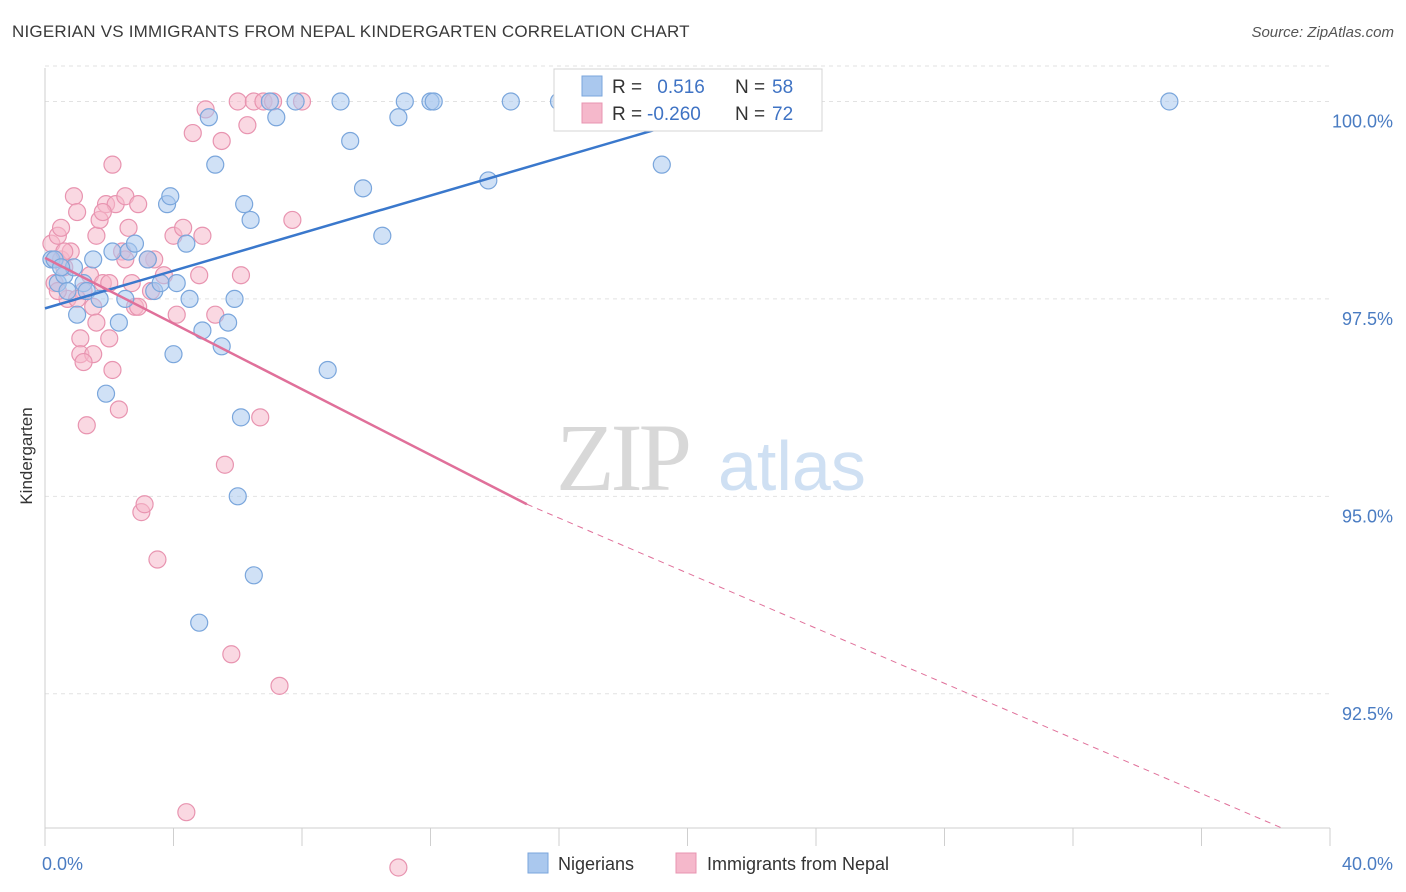 This screenshot has height=892, width=1406. Describe the element at coordinates (286, 381) in the screenshot. I see `nepal-trend-line` at that location.